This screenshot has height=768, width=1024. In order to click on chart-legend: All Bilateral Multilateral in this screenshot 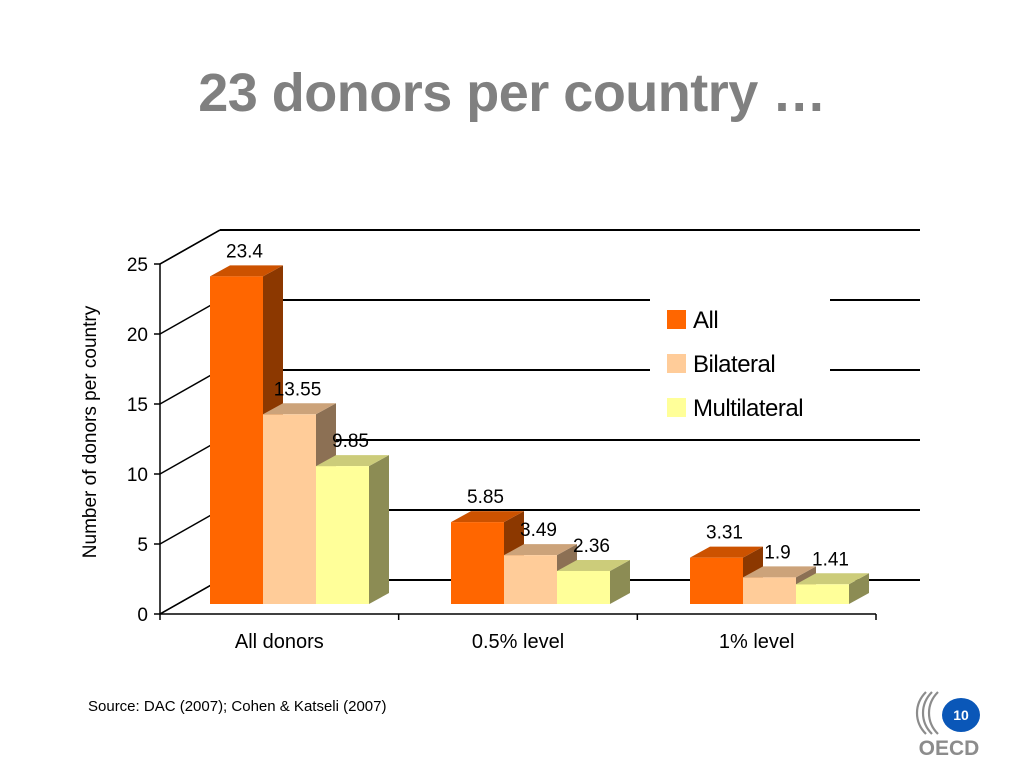, I will do `click(740, 361)`.